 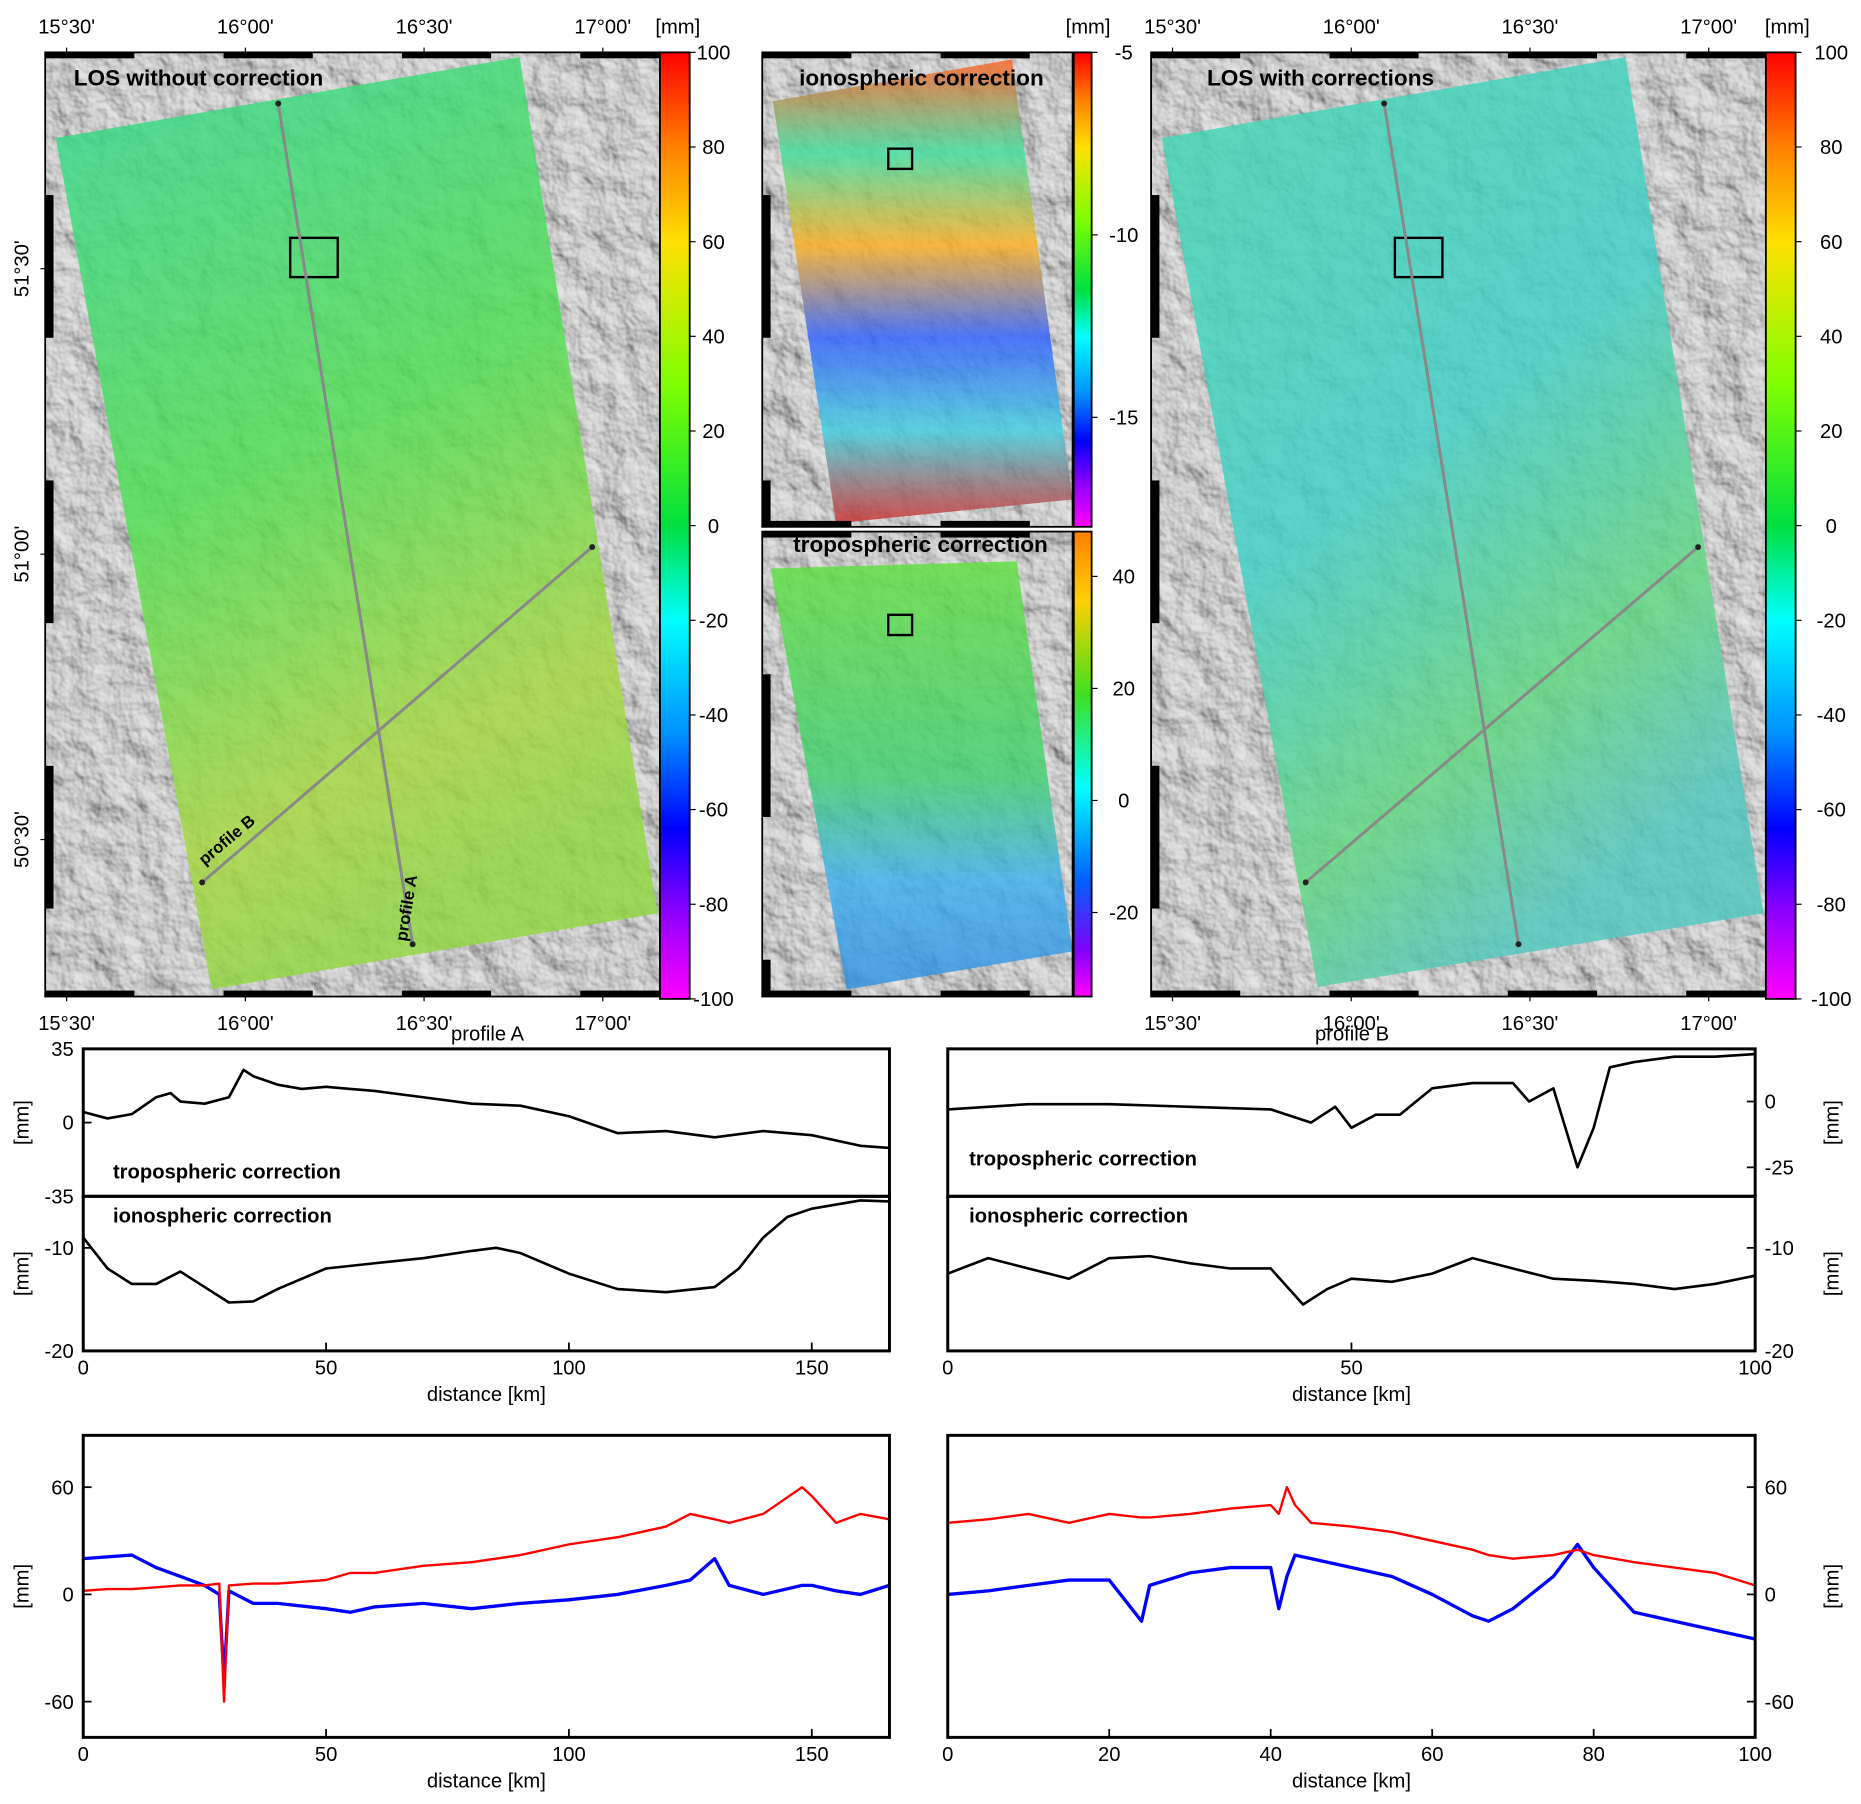 I want to click on colorbar-tick-label: 0, so click(x=1123, y=802).